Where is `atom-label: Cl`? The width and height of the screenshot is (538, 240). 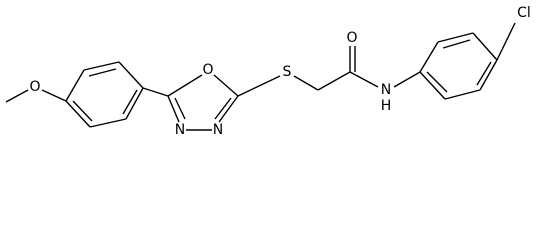 atom-label: Cl is located at coordinates (524, 13).